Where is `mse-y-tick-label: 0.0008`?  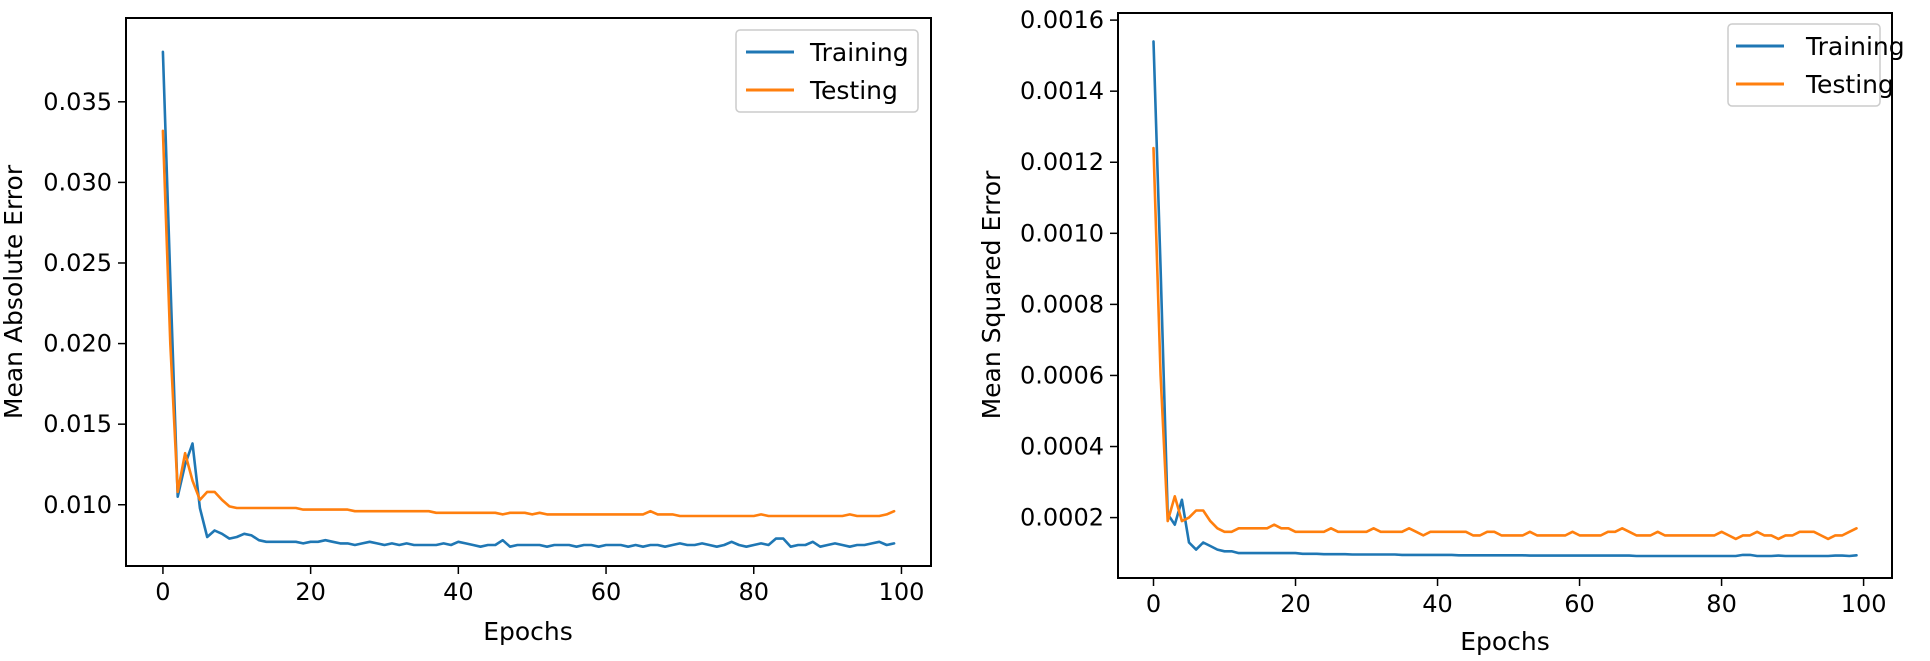 mse-y-tick-label: 0.0008 is located at coordinates (1062, 304).